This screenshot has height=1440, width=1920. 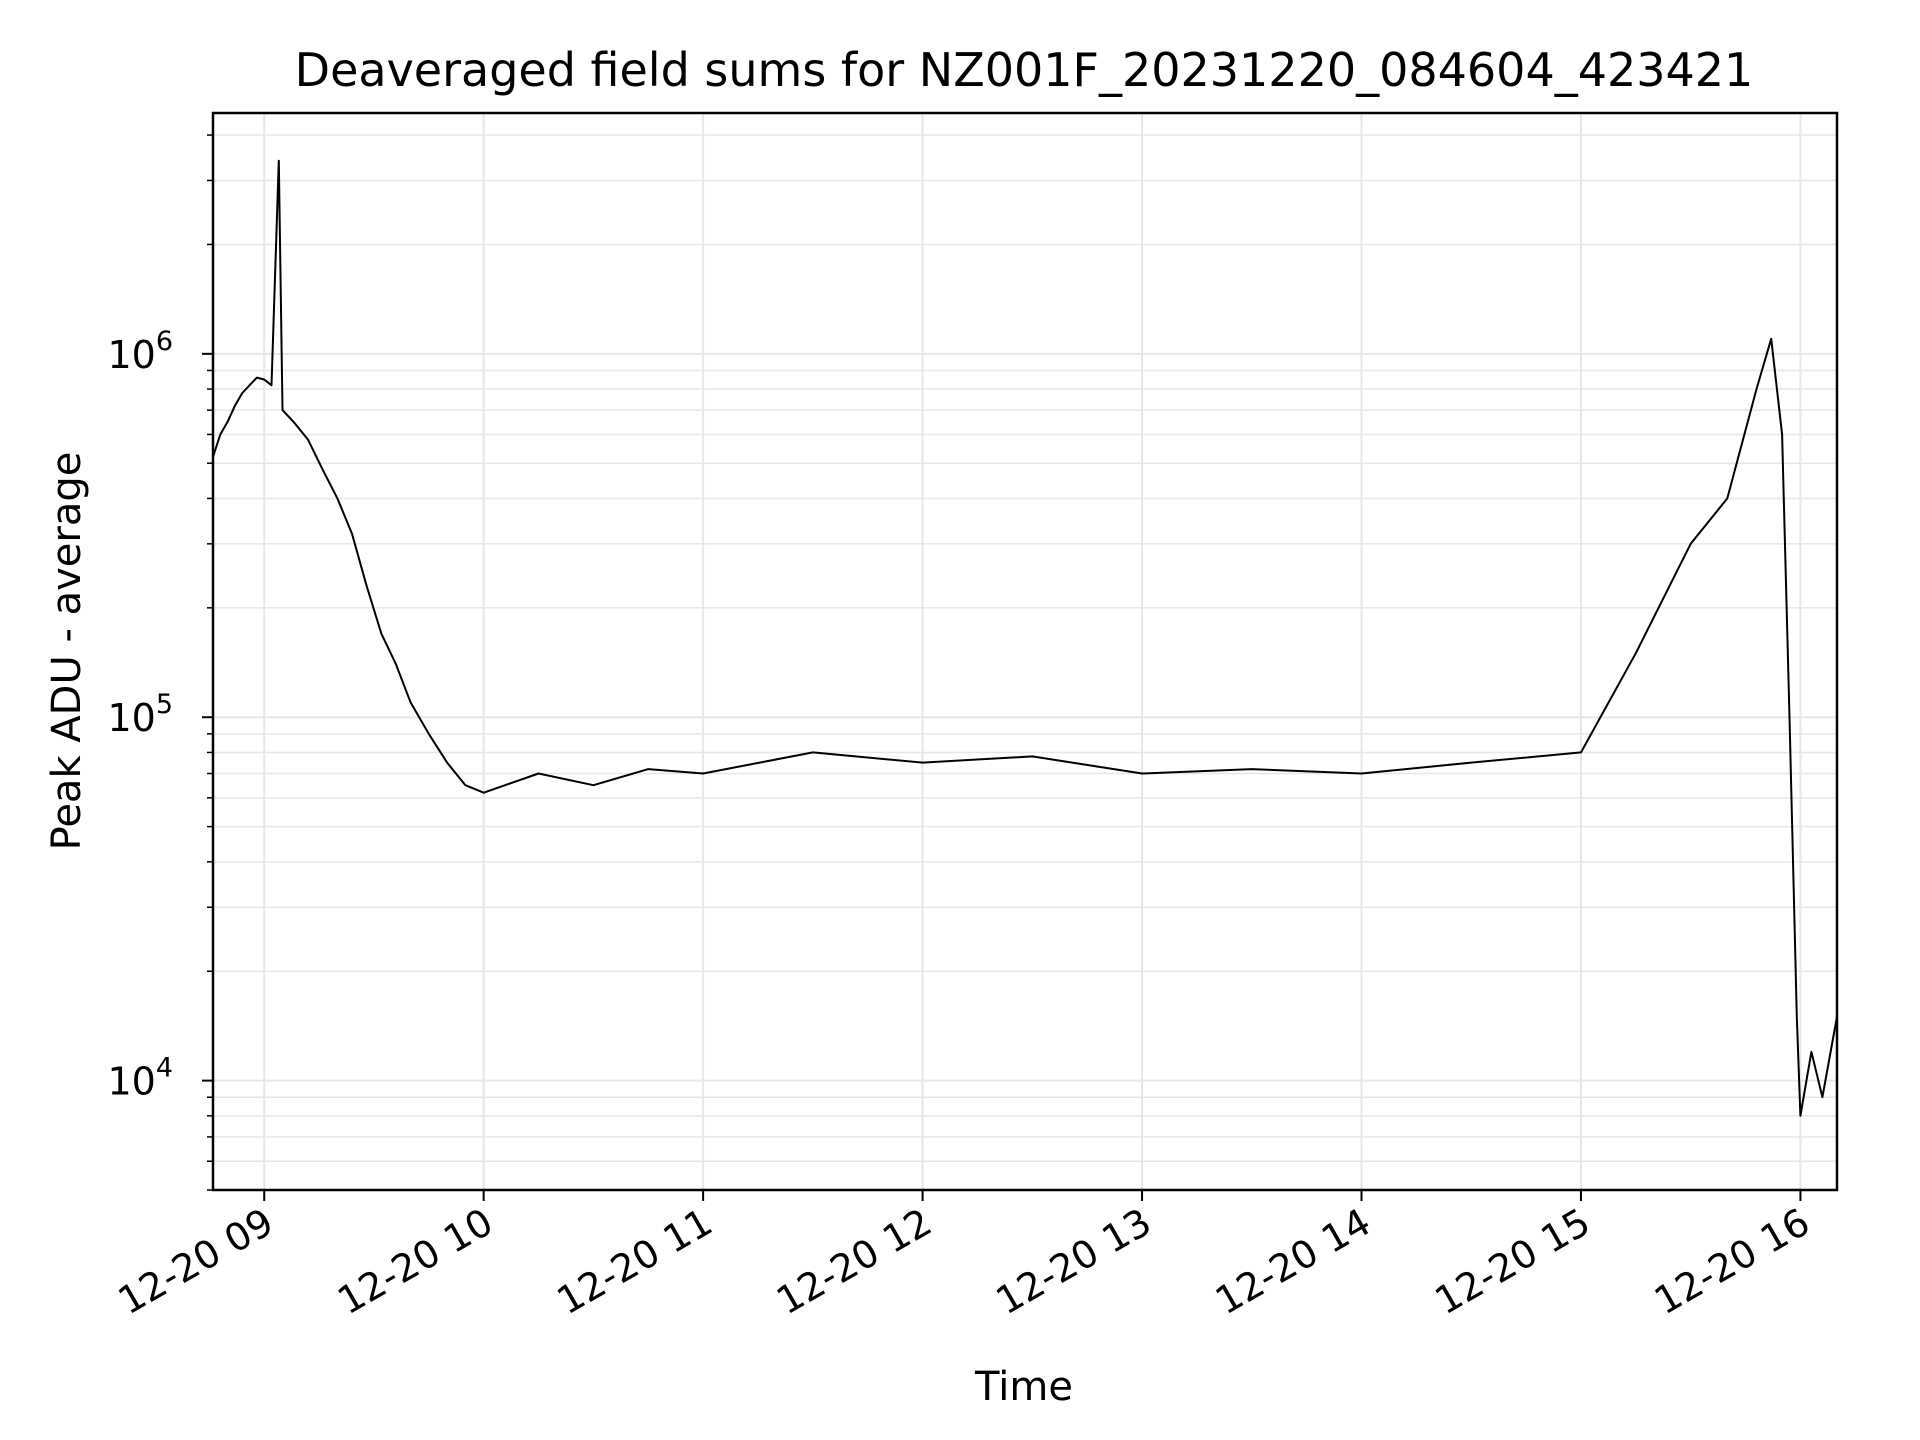 What do you see at coordinates (1023, 1387) in the screenshot?
I see `x-axis-label: Time` at bounding box center [1023, 1387].